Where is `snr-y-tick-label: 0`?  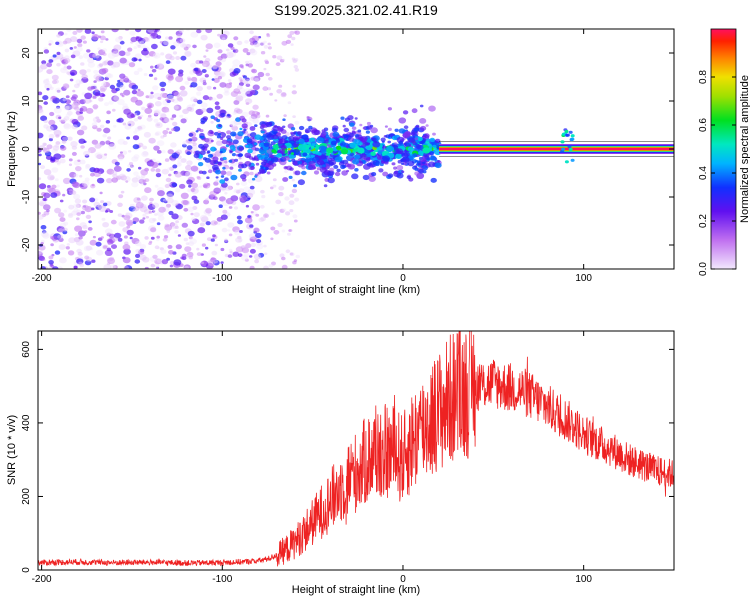
snr-y-tick-label: 0 is located at coordinates (26, 570).